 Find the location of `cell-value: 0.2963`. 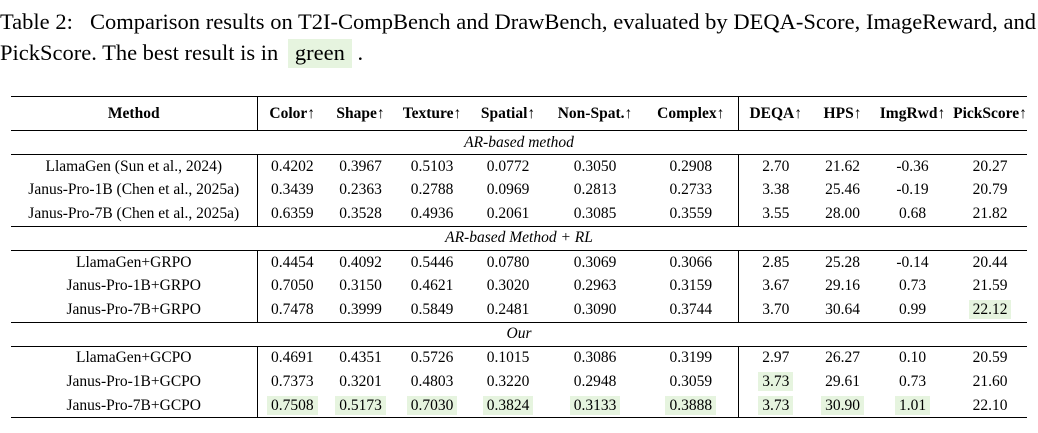

cell-value: 0.2963 is located at coordinates (595, 286).